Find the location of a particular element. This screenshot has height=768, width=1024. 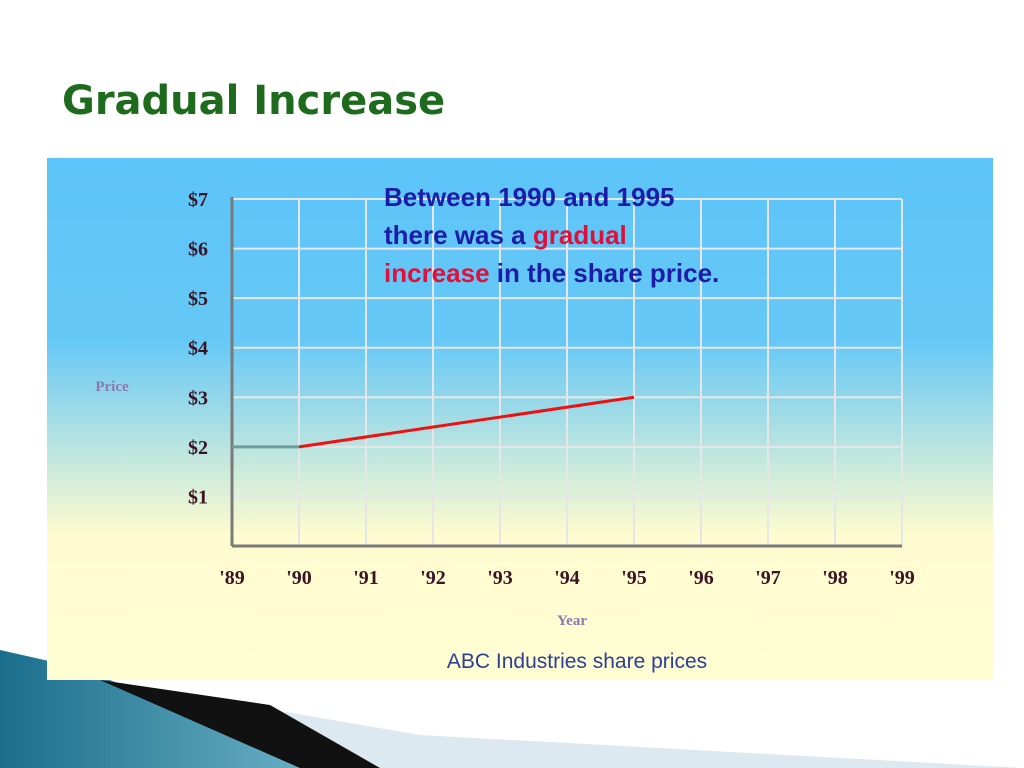

x-tick-label: '94 is located at coordinates (567, 578).